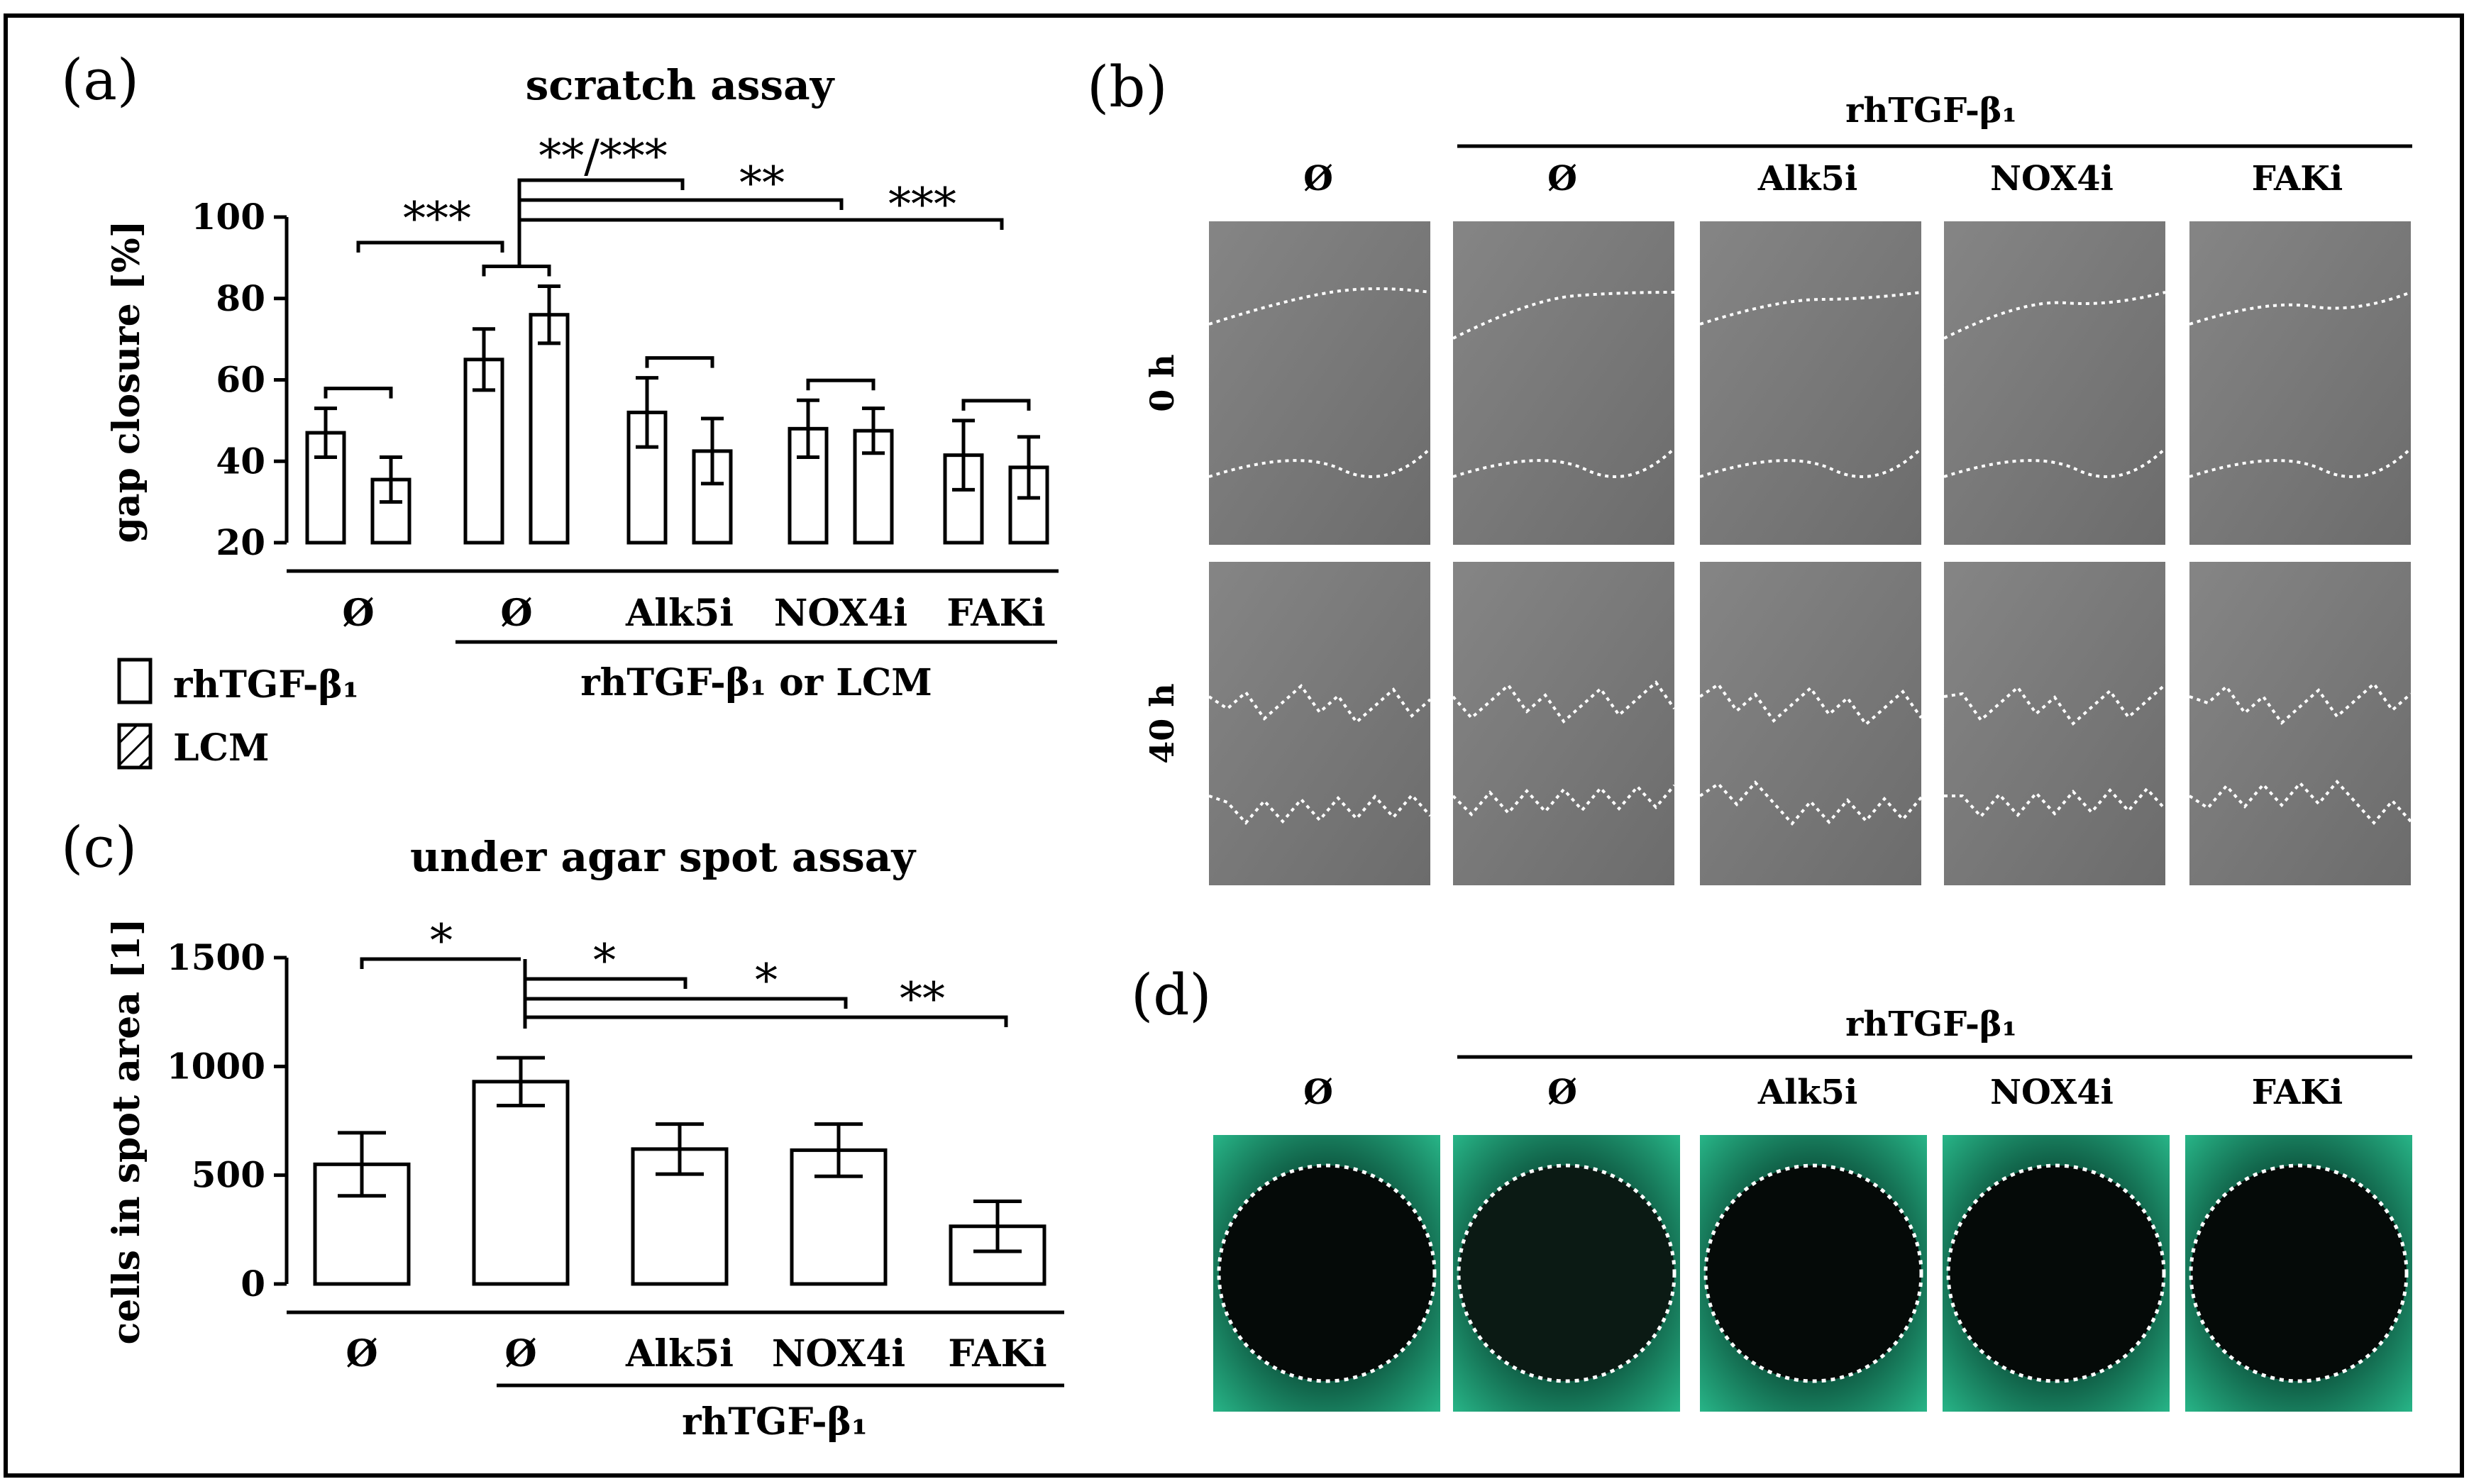 The height and width of the screenshot is (1484, 2469). I want to click on chart-a-xtick-label: Alk5i, so click(679, 613).